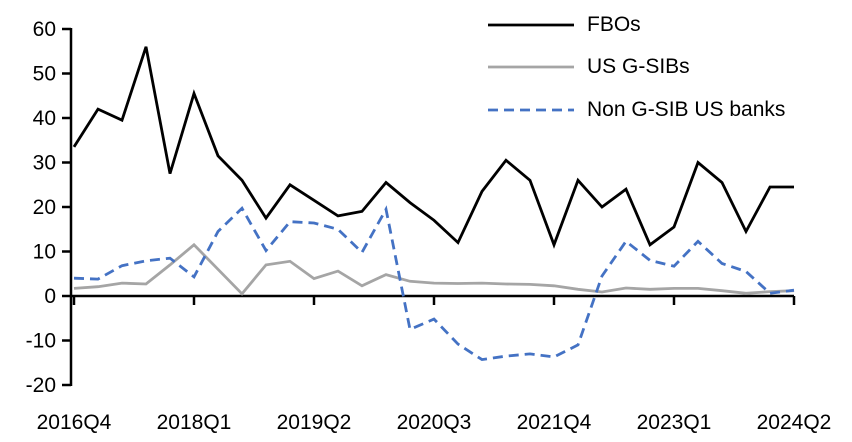  Describe the element at coordinates (554, 422) in the screenshot. I see `x-axis-tick-label: 2021Q4` at that location.